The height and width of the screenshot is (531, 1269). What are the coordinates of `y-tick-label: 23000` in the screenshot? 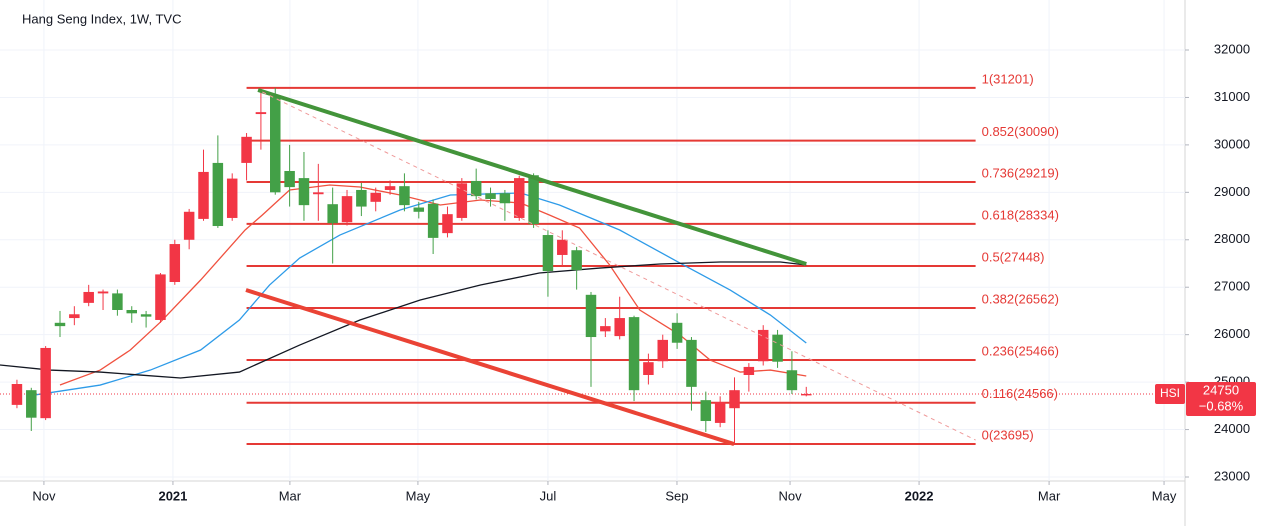 It's located at (1232, 475).